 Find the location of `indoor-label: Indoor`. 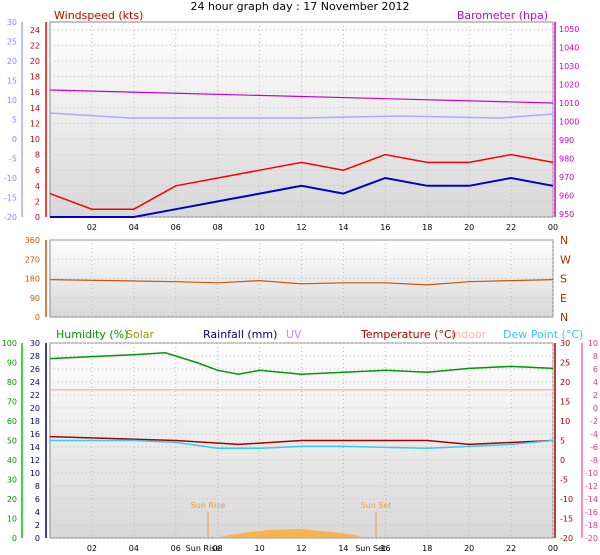

indoor-label: Indoor is located at coordinates (469, 334).